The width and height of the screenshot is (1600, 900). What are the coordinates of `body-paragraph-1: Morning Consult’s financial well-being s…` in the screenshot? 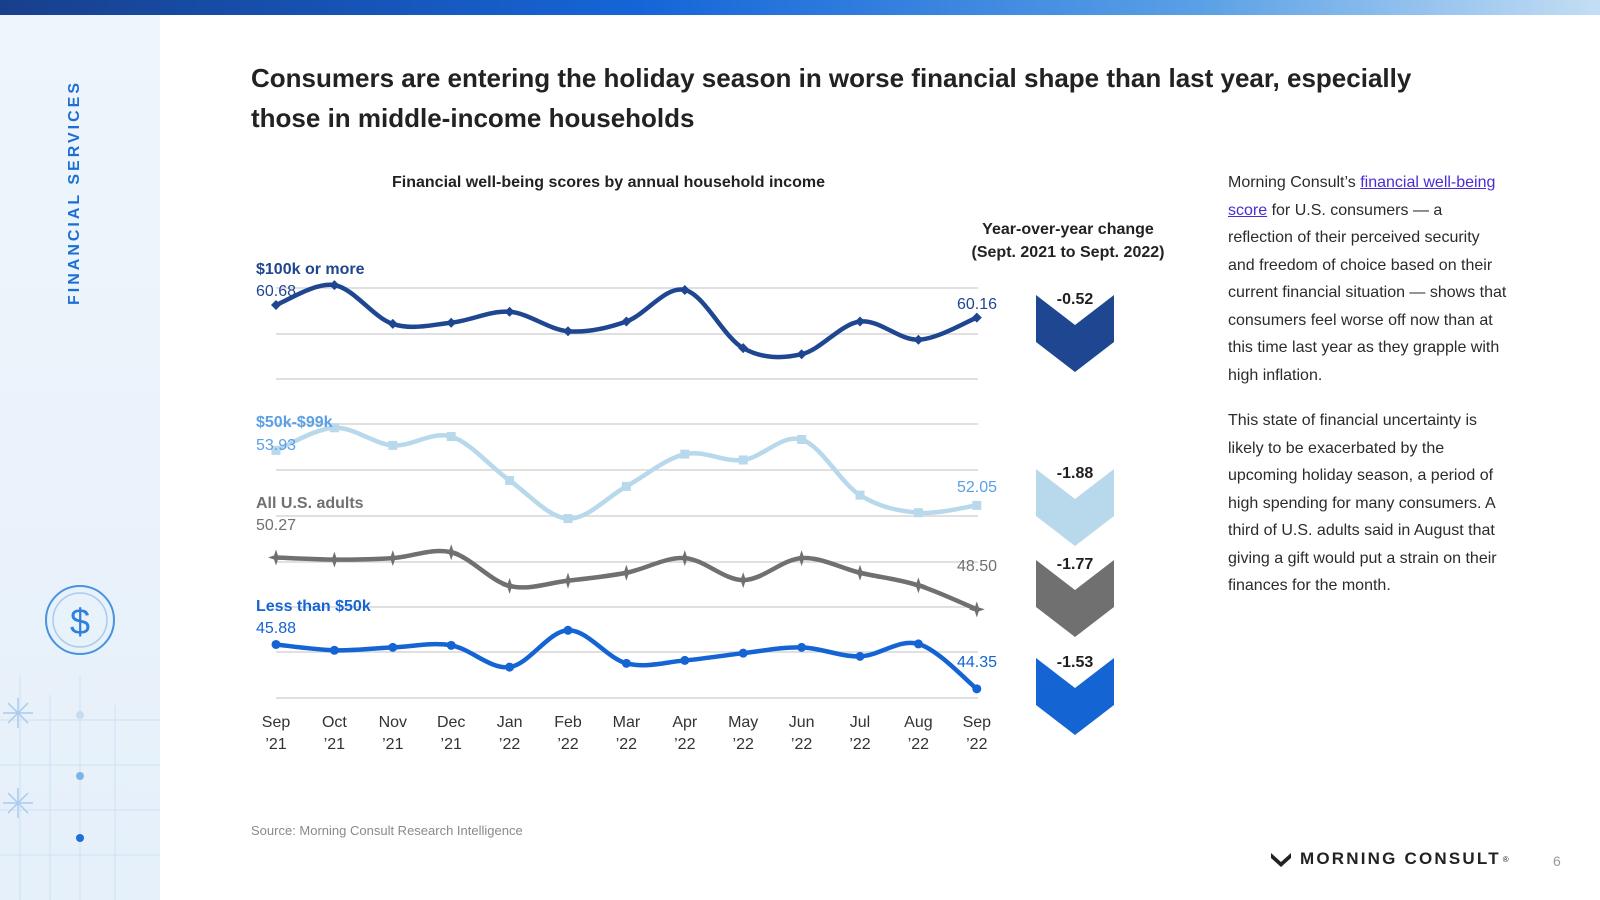 It's located at (1368, 279).